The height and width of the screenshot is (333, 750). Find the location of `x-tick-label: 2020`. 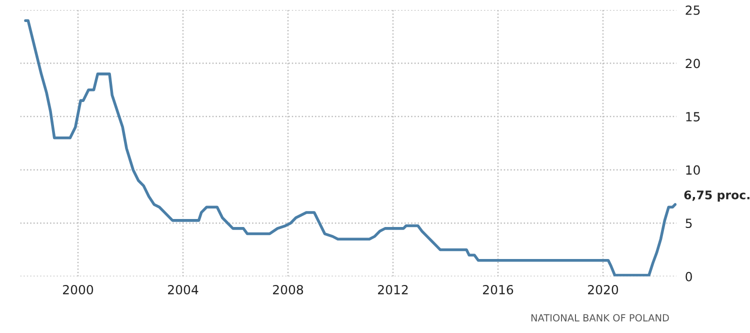

x-tick-label: 2020 is located at coordinates (603, 289).